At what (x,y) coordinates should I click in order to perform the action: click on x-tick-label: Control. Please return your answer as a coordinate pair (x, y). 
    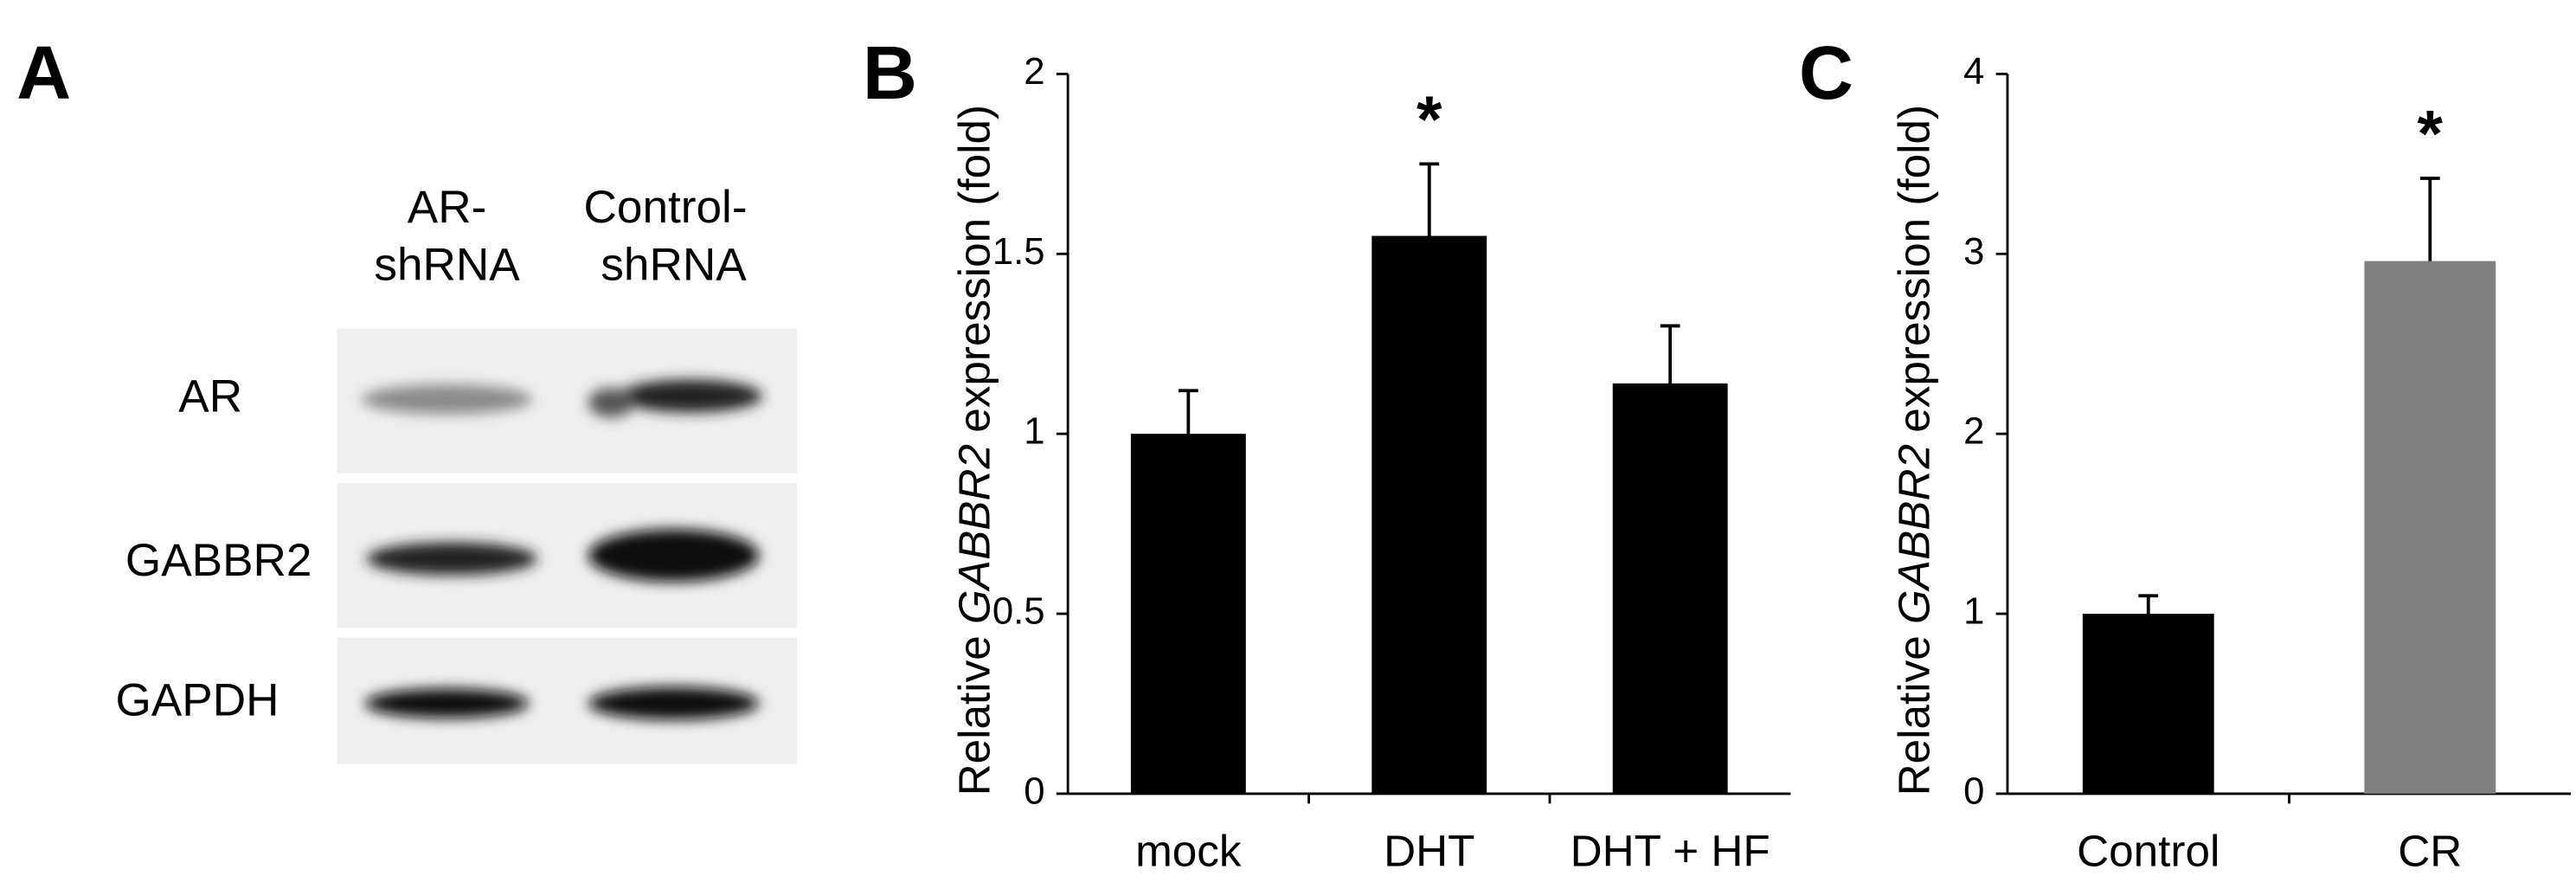
    Looking at the image, I should click on (2148, 851).